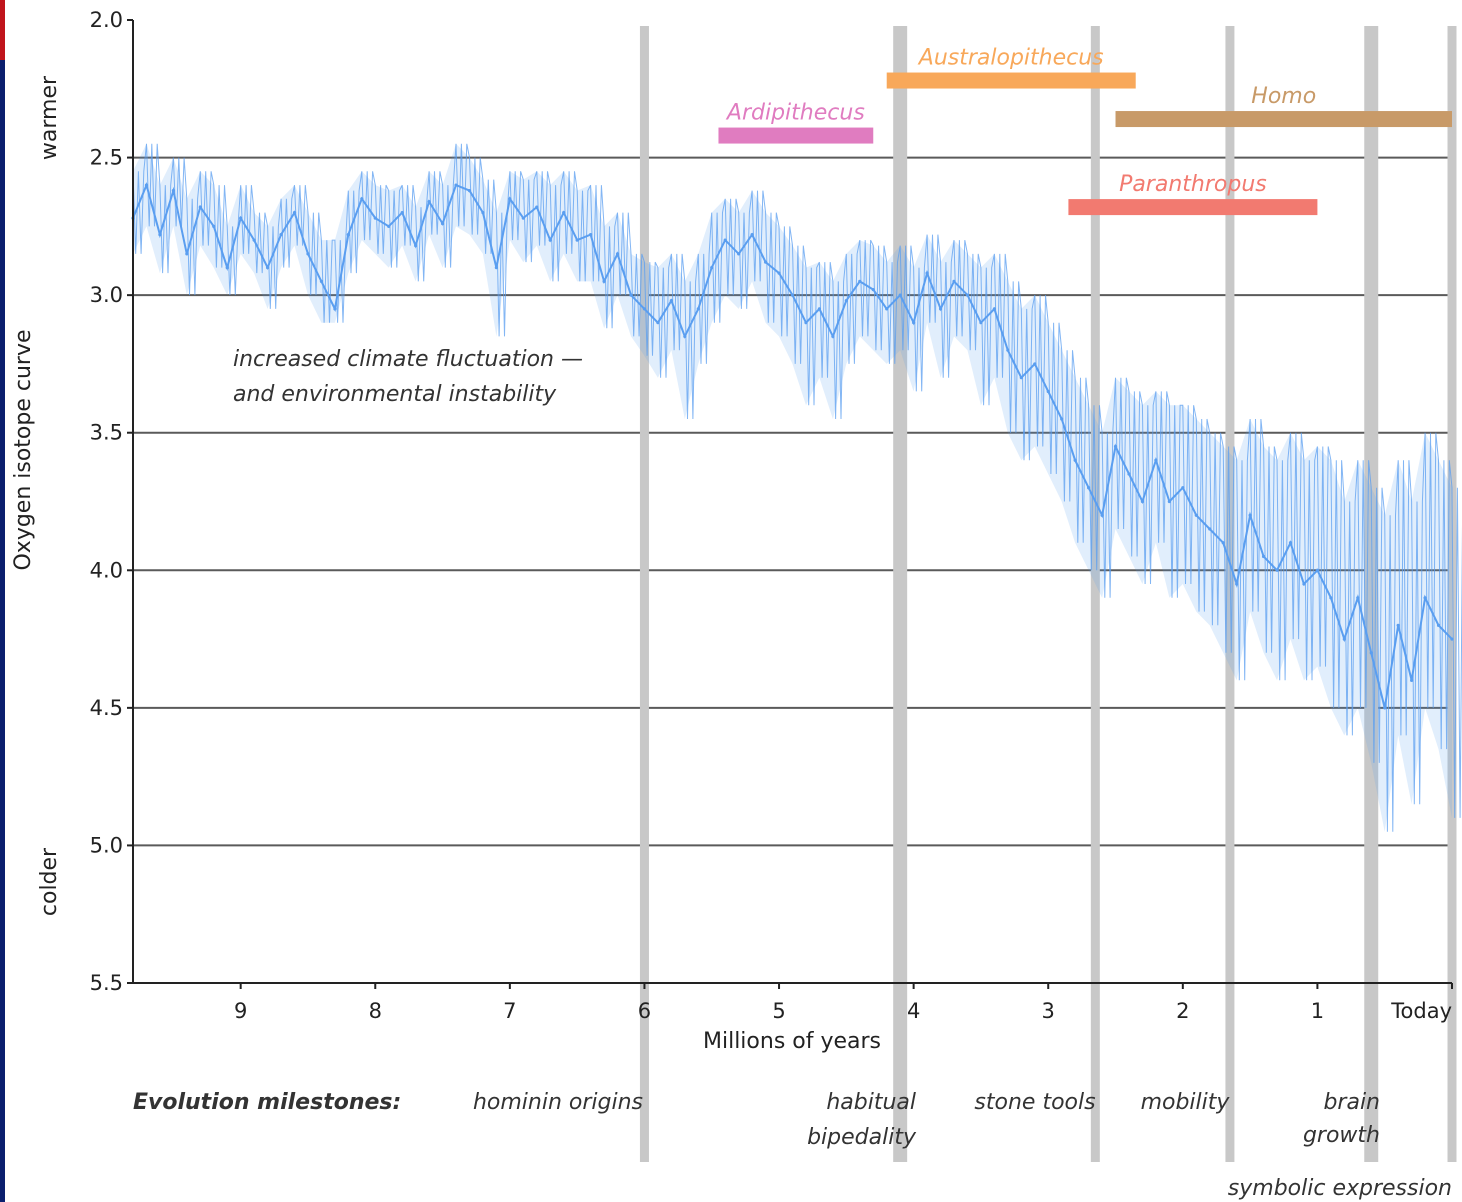 Image resolution: width=1462 pixels, height=1202 pixels. What do you see at coordinates (106, 845) in the screenshot?
I see `y-tick-label-6: 5.0` at bounding box center [106, 845].